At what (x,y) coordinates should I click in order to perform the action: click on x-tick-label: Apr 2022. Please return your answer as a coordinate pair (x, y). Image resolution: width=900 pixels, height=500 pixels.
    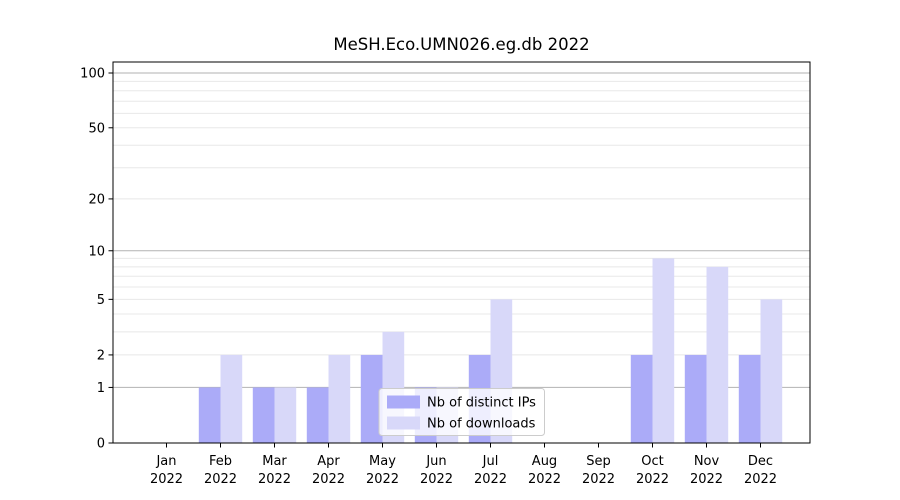
    Looking at the image, I should click on (328, 470).